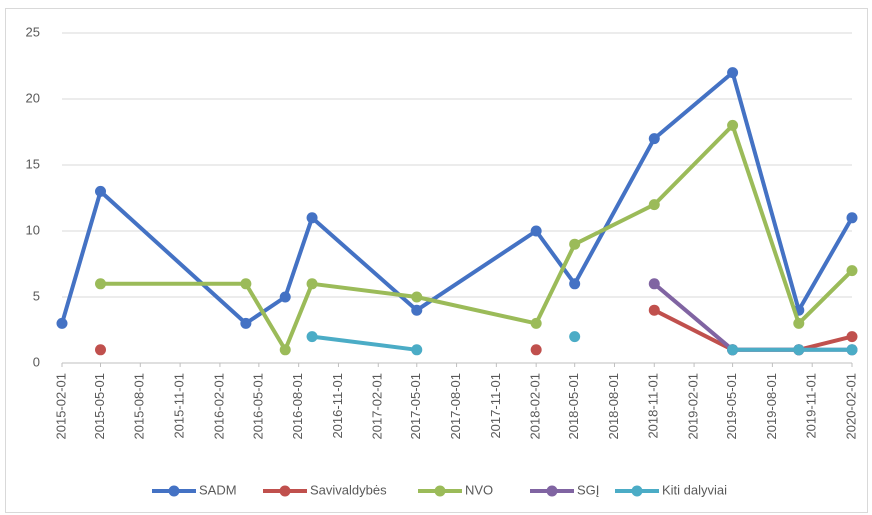 The height and width of the screenshot is (515, 872). I want to click on x-tick-label: 2016-11-01, so click(337, 406).